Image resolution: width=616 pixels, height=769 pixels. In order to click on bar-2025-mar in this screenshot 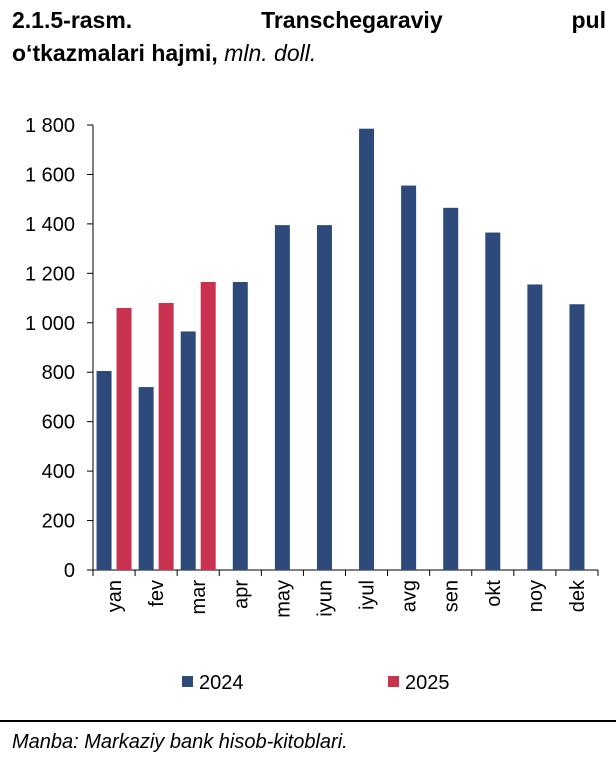, I will do `click(208, 425)`.